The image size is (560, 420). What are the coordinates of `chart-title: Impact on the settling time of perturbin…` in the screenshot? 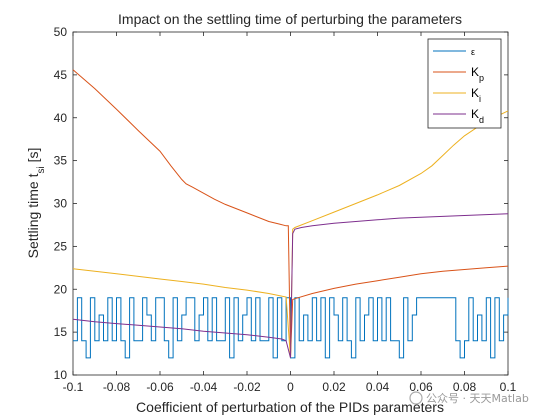 It's located at (290, 19).